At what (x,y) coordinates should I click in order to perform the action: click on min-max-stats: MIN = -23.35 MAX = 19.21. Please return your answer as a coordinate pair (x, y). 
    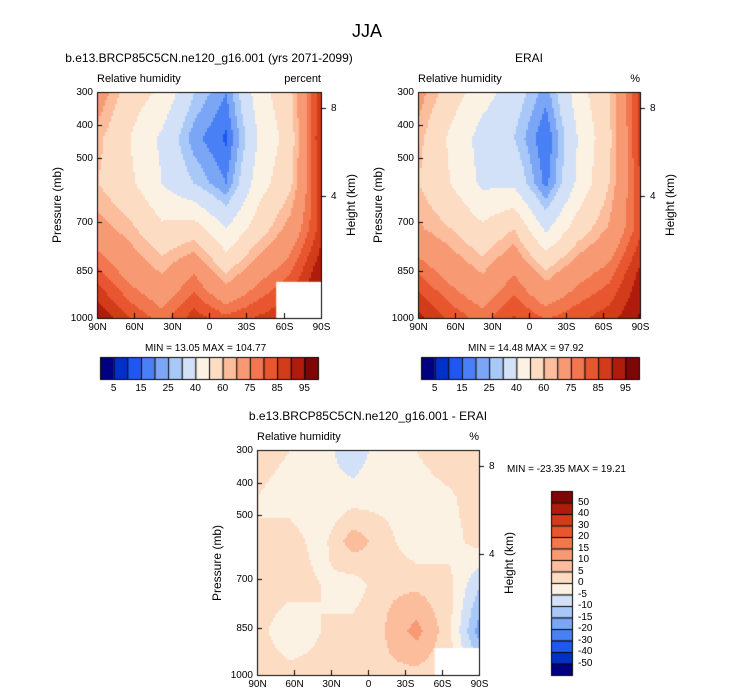
    Looking at the image, I should click on (566, 469).